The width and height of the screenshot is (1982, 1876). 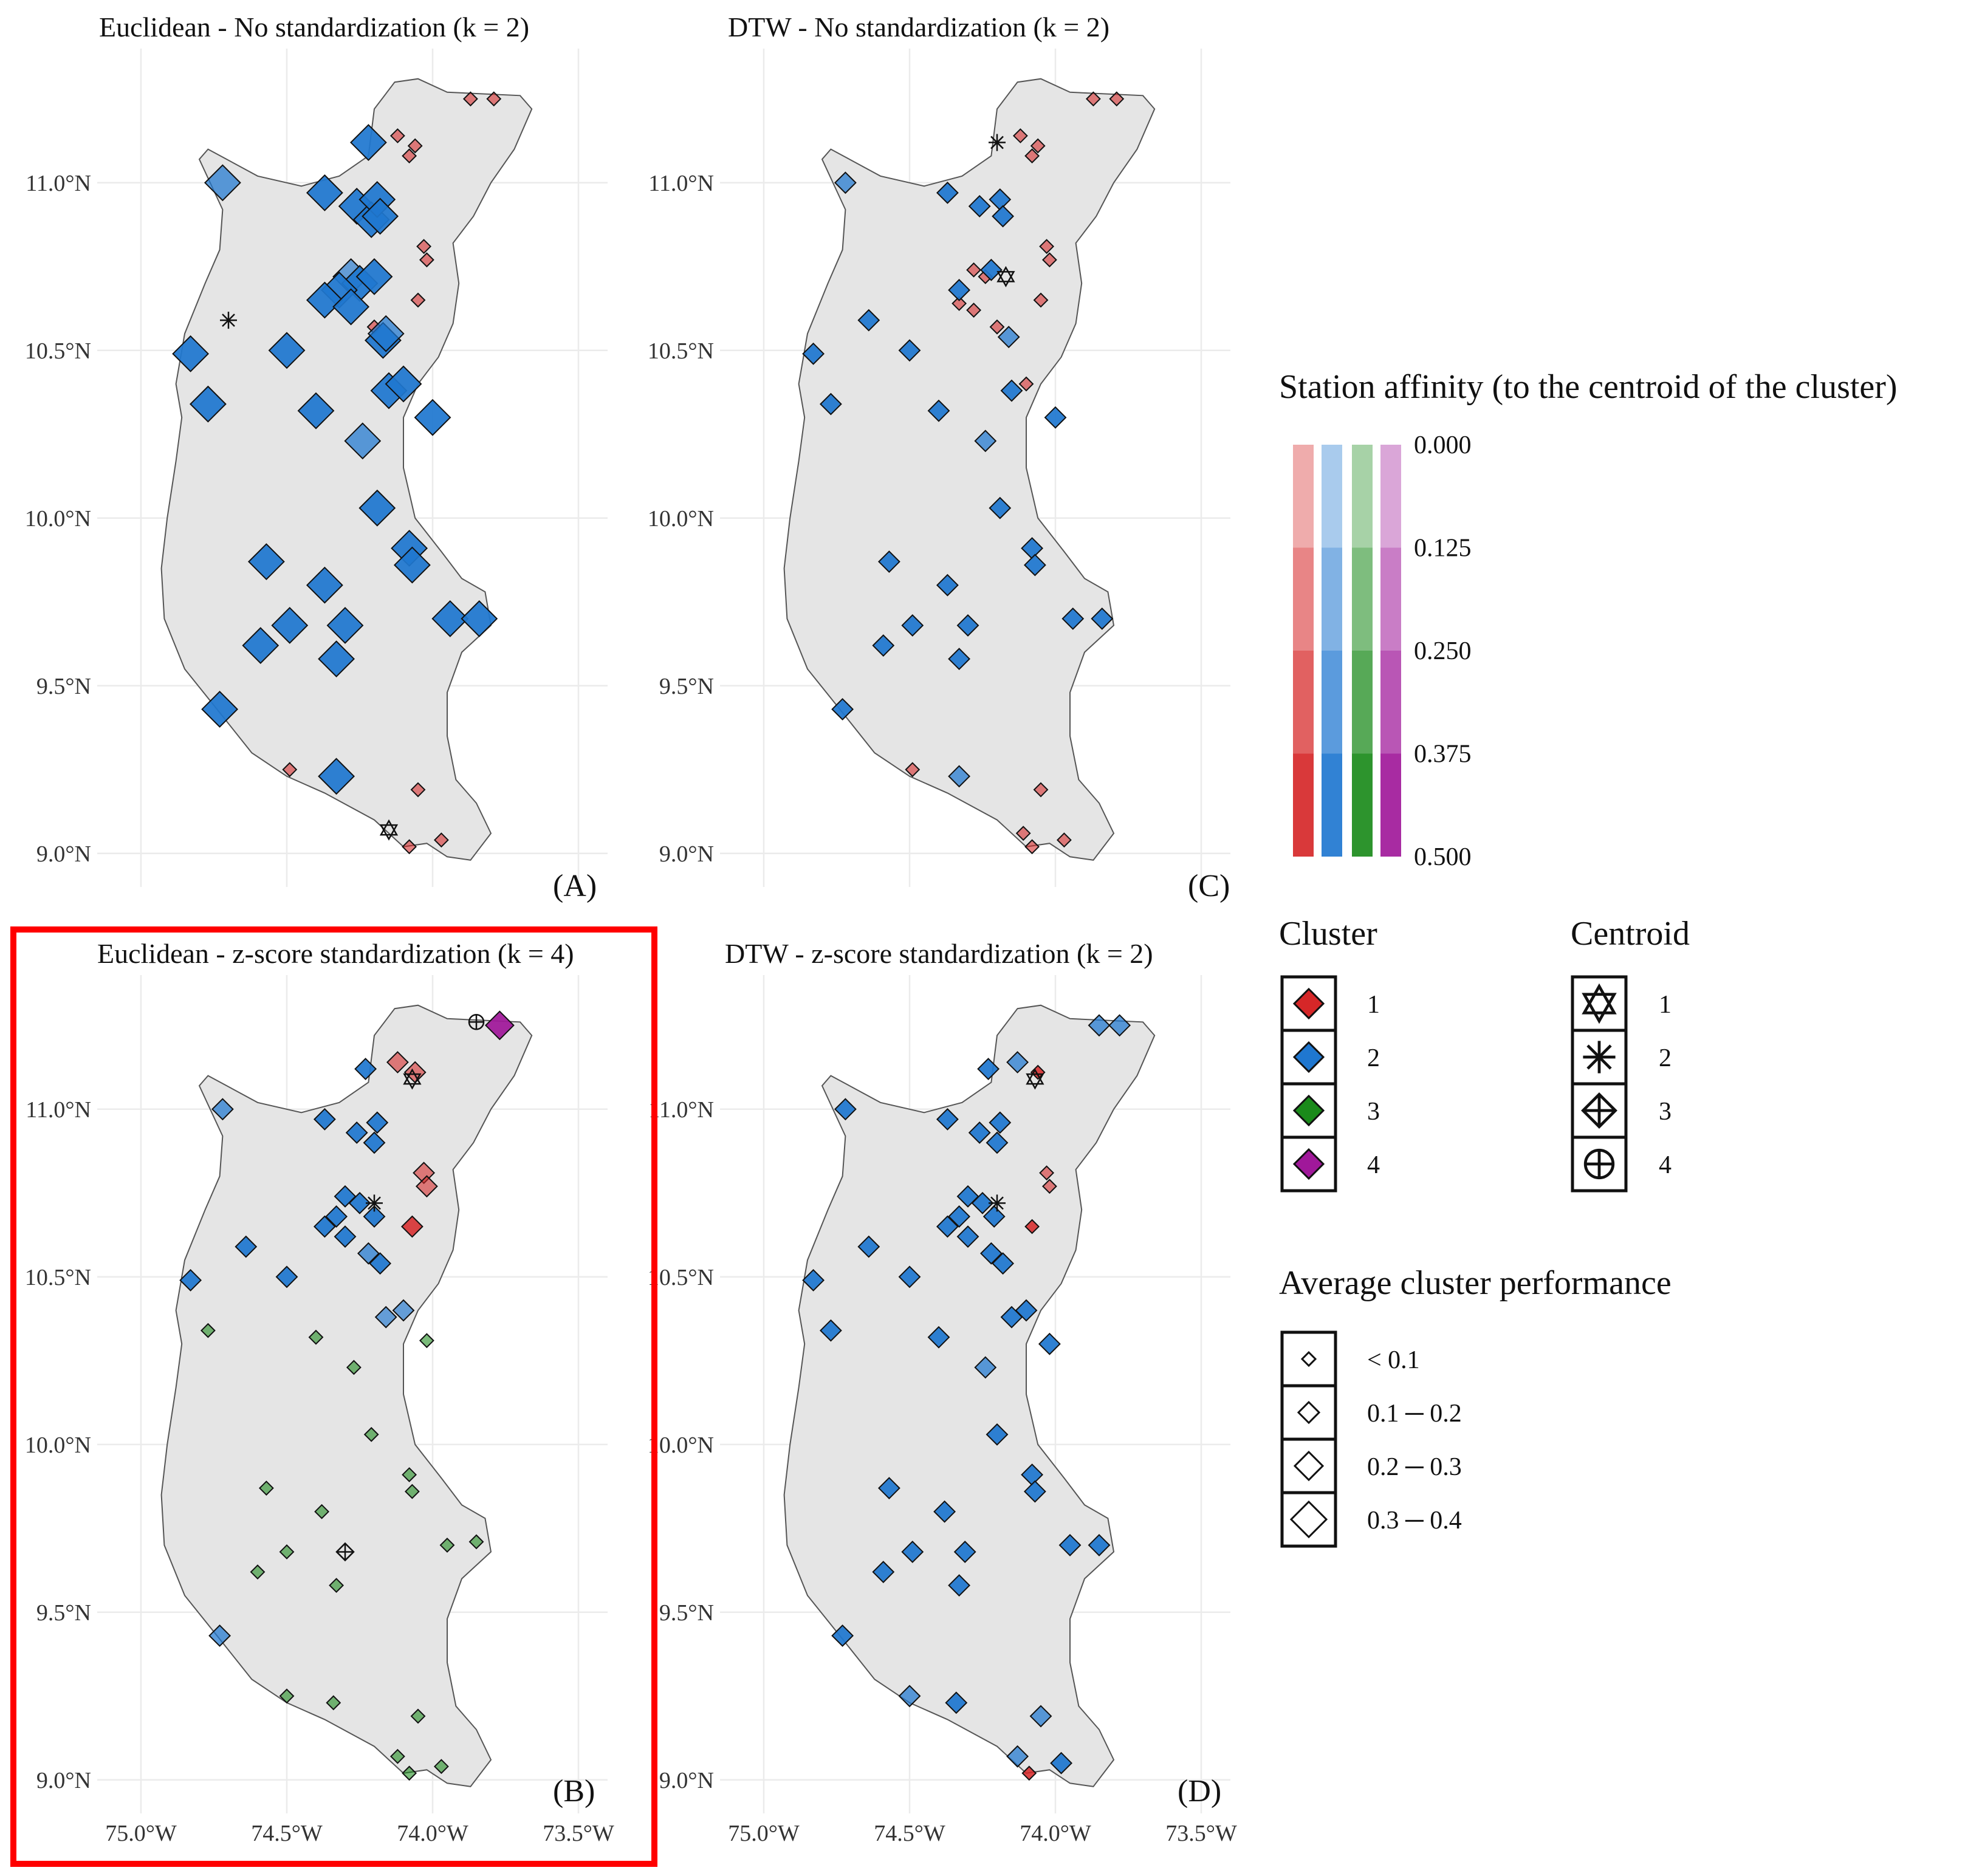 What do you see at coordinates (1443, 857) in the screenshot?
I see `affinity-break-label: 0.500` at bounding box center [1443, 857].